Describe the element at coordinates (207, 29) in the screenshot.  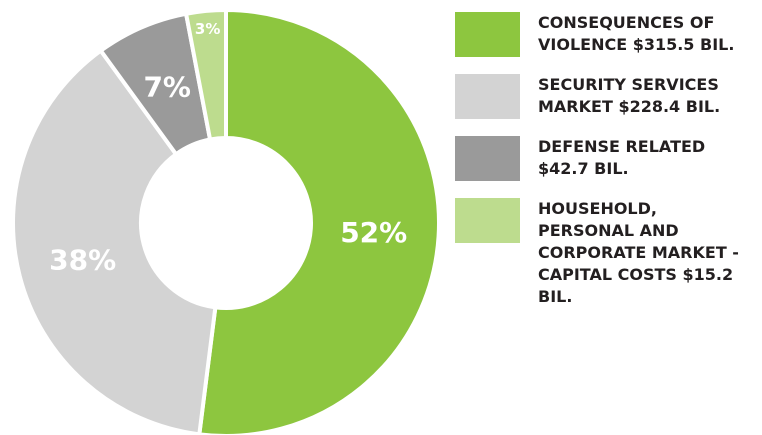
I see `data-label: 3%` at that location.